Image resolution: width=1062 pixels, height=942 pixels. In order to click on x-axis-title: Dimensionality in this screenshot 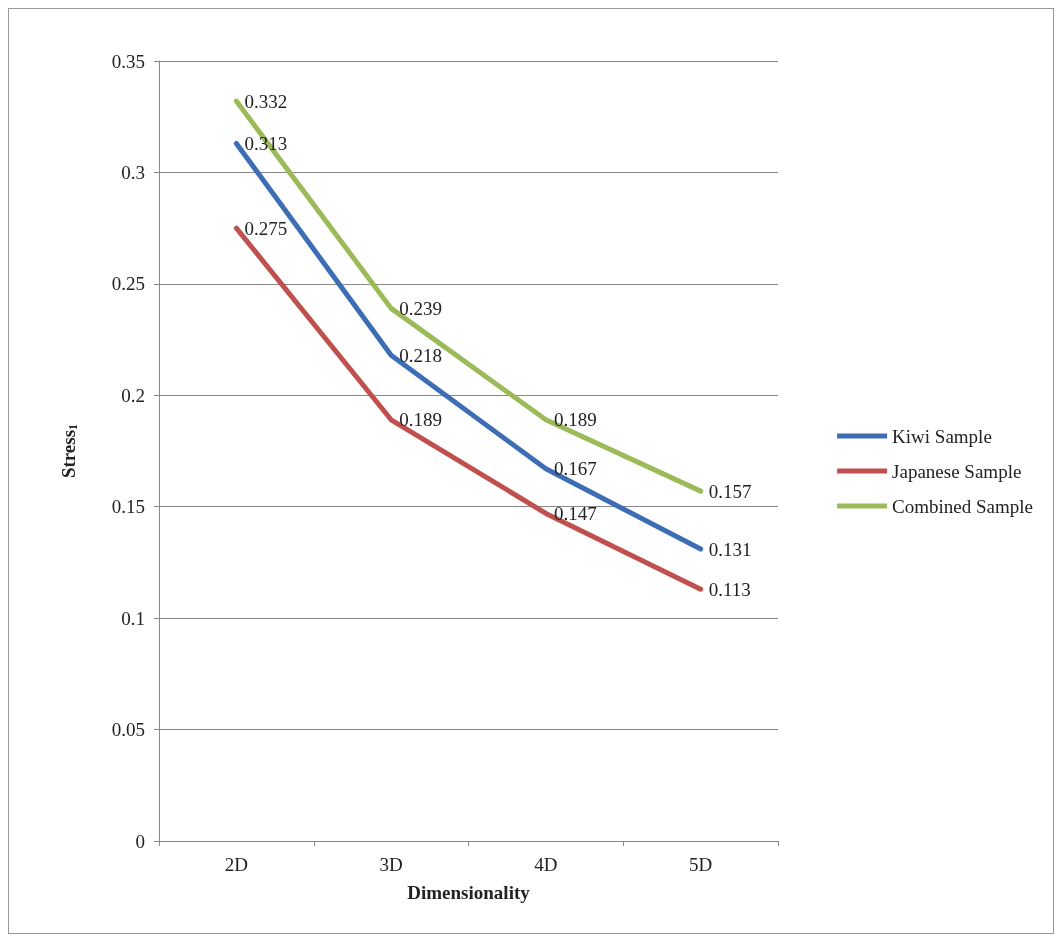, I will do `click(469, 892)`.